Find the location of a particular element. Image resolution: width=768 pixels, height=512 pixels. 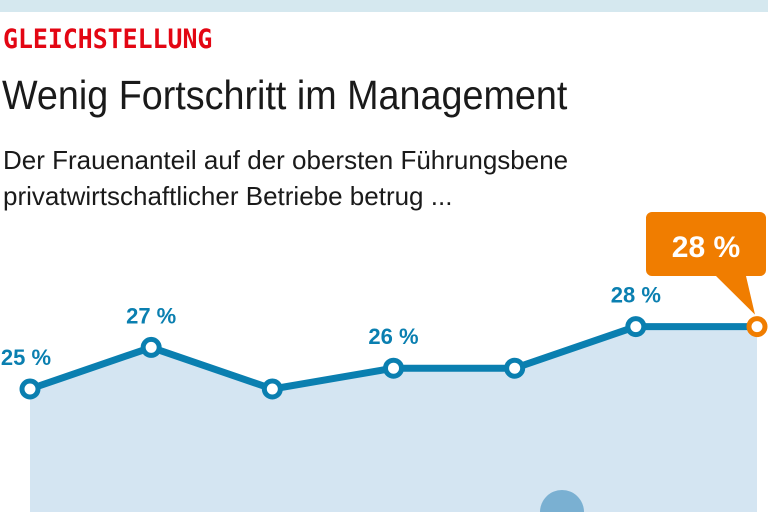

data-label: 27 % is located at coordinates (151, 315).